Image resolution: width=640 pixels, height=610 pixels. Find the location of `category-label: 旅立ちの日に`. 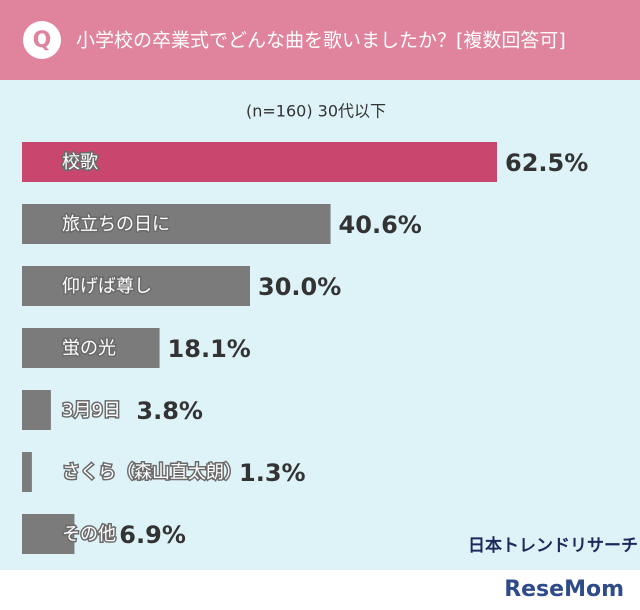

category-label: 旅立ちの日に is located at coordinates (116, 224).